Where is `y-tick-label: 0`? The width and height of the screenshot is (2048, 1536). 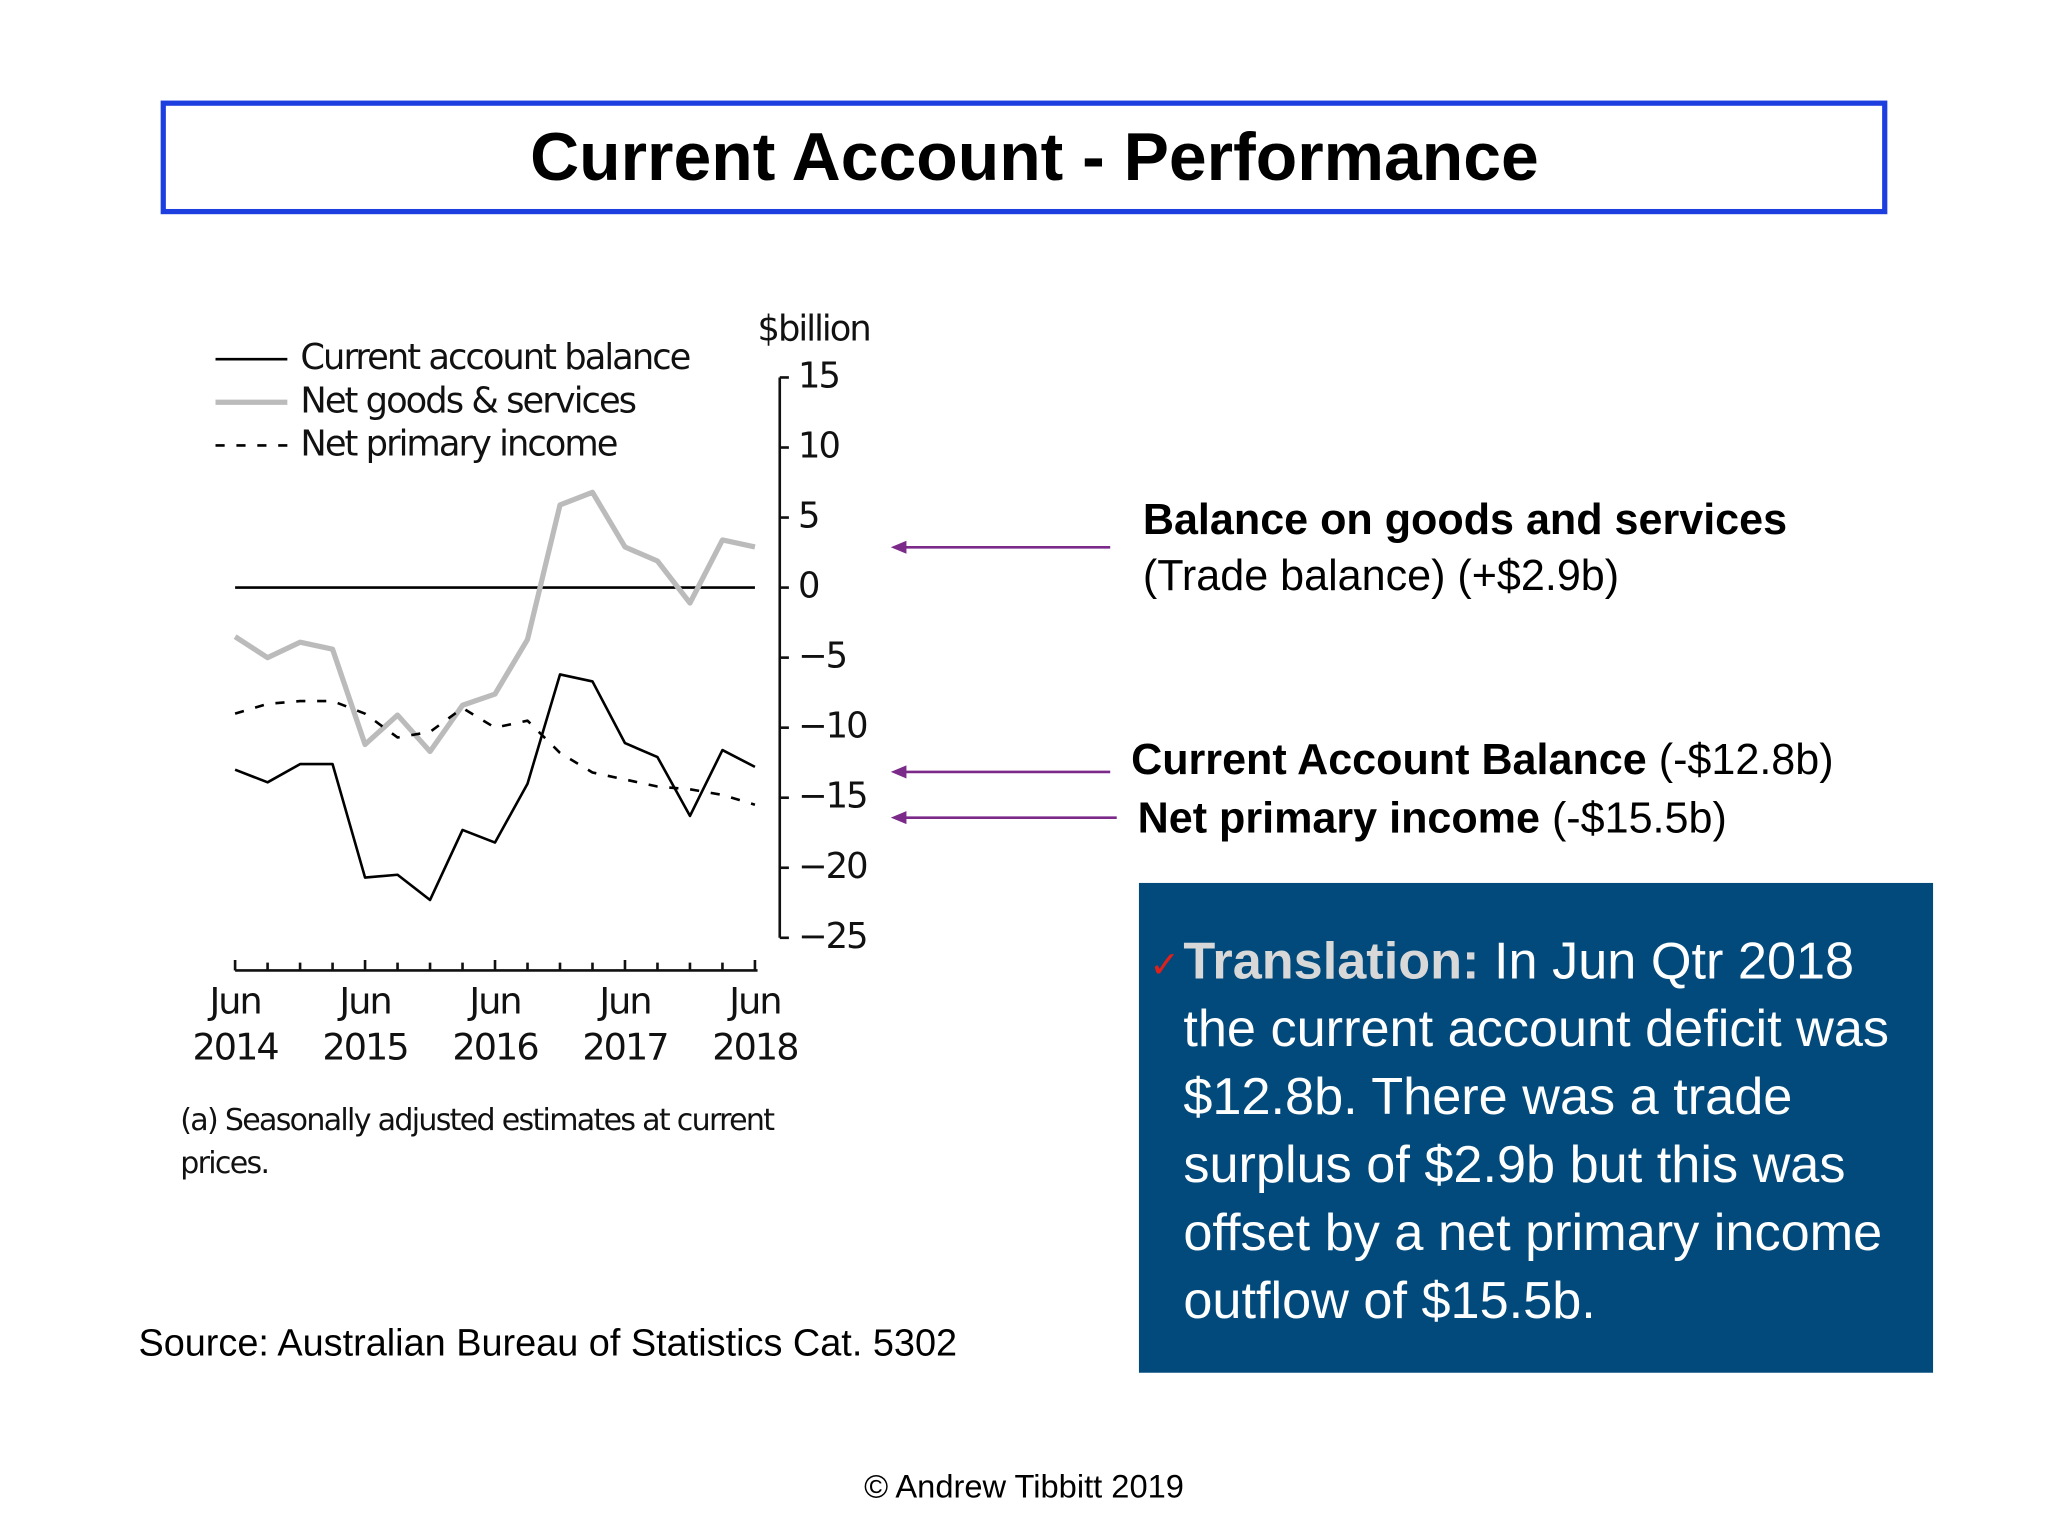
y-tick-label: 0 is located at coordinates (808, 586).